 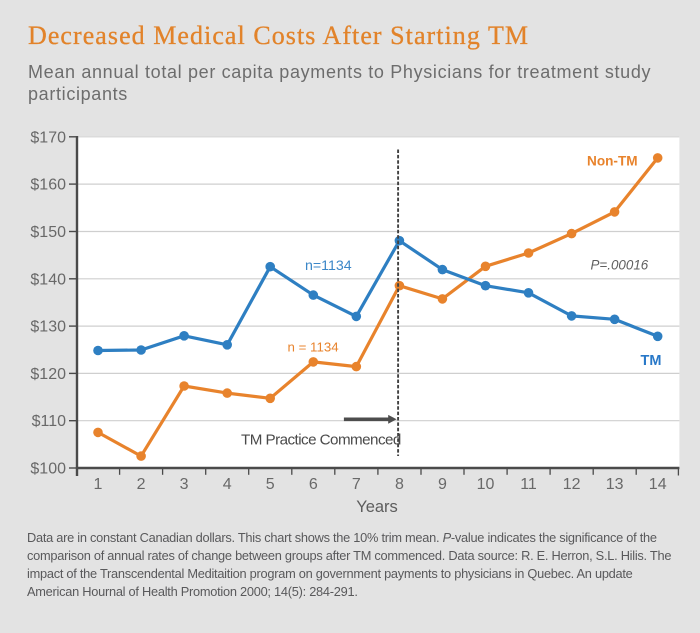 What do you see at coordinates (98, 484) in the screenshot?
I see `svg-text: 1` at bounding box center [98, 484].